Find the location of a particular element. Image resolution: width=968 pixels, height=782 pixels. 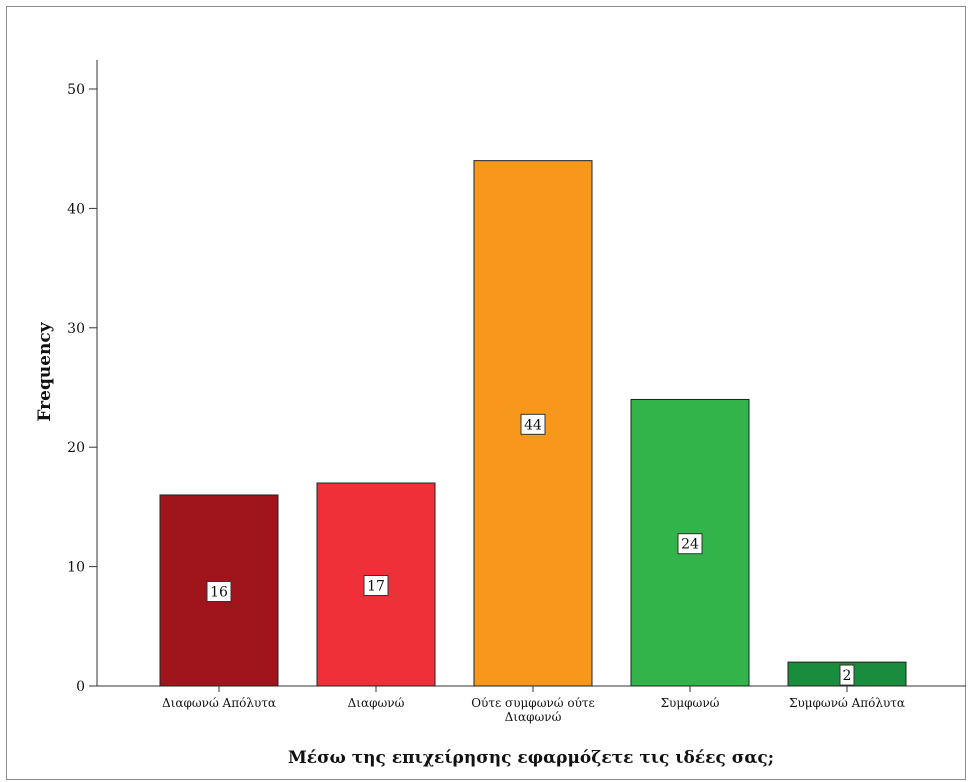

y-tick-label: 0 is located at coordinates (80, 687).